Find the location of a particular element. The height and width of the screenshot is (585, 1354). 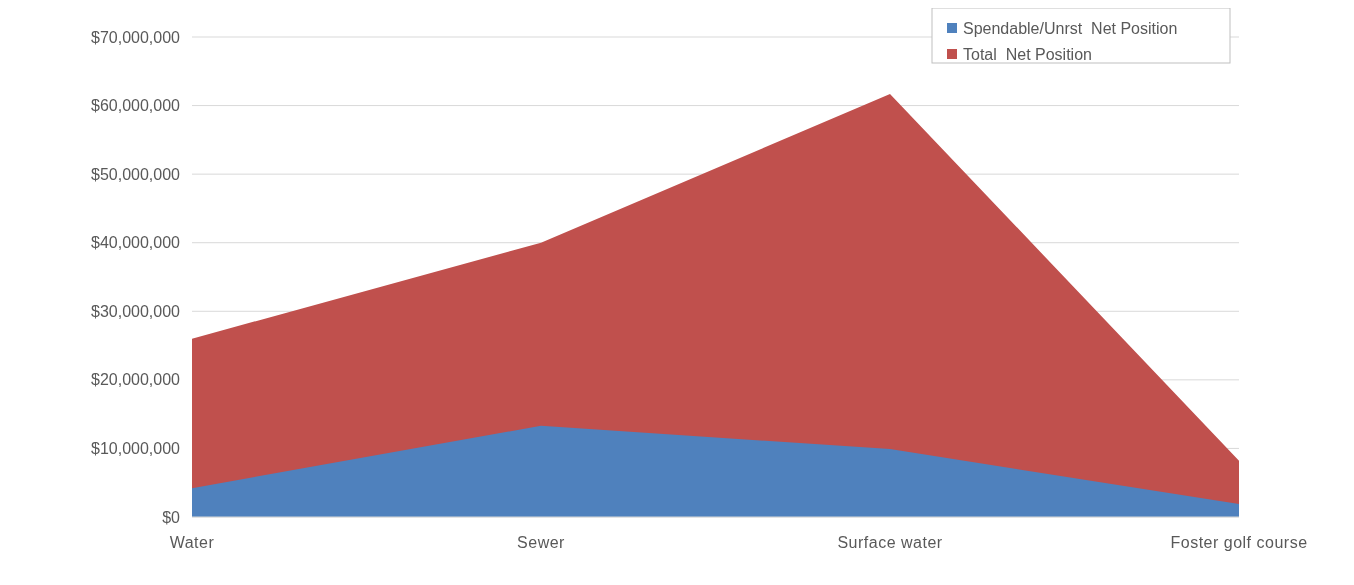

y-tick-label: $0 is located at coordinates (171, 517).